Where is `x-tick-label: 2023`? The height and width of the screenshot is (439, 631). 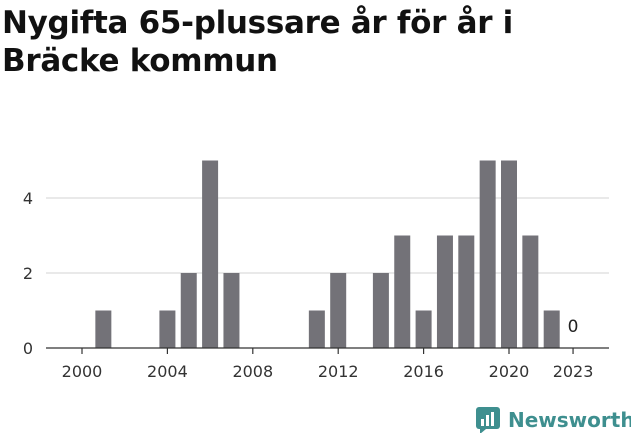 x-tick-label: 2023 is located at coordinates (573, 371).